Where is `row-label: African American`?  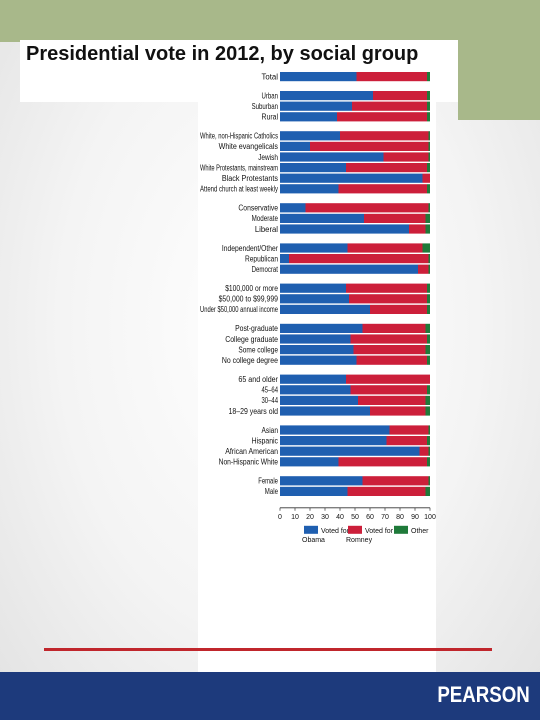
row-label: African American is located at coordinates (251, 451).